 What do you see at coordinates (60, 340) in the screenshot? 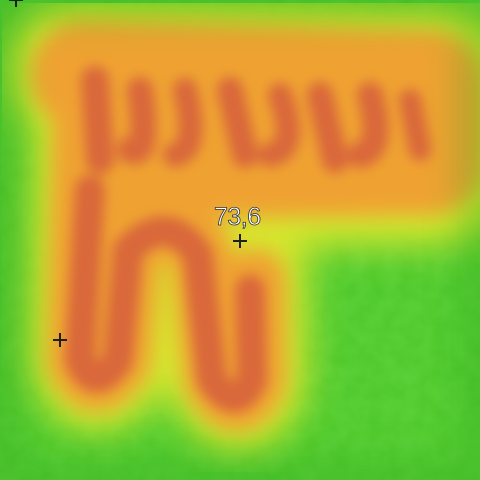
I see `spot-crosshair-left-icon` at bounding box center [60, 340].